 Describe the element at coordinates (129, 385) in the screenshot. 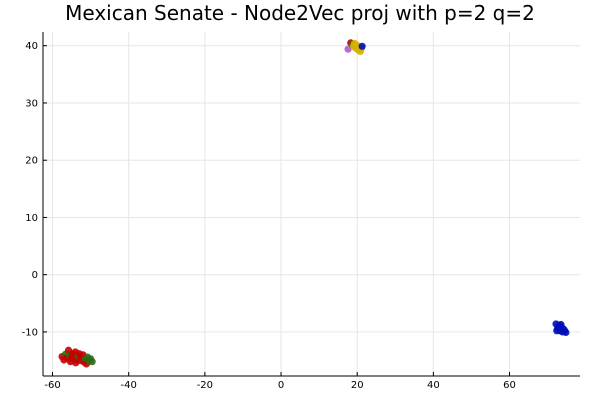

I see `x-tick-label: -40` at that location.